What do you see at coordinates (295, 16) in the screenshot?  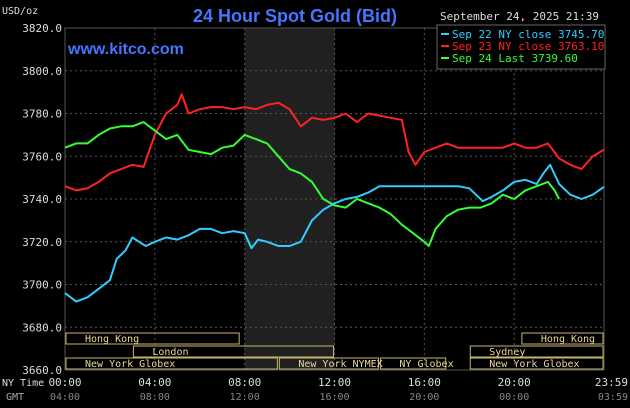 I see `chart-title: 24 Hour Spot Gold (Bid)` at bounding box center [295, 16].